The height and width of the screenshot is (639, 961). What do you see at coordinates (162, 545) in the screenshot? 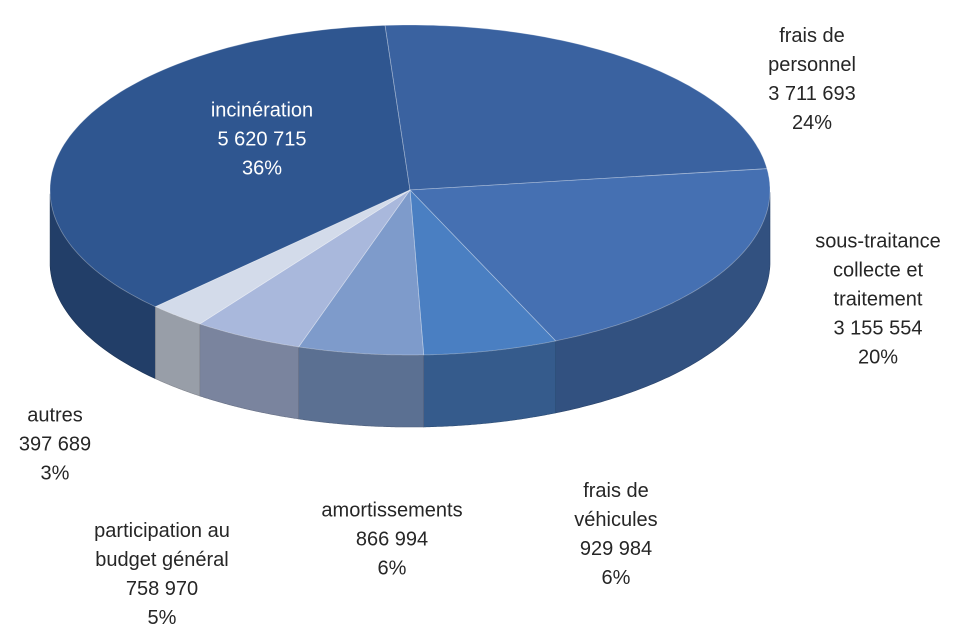
I see `category: participation au budget général` at bounding box center [162, 545].